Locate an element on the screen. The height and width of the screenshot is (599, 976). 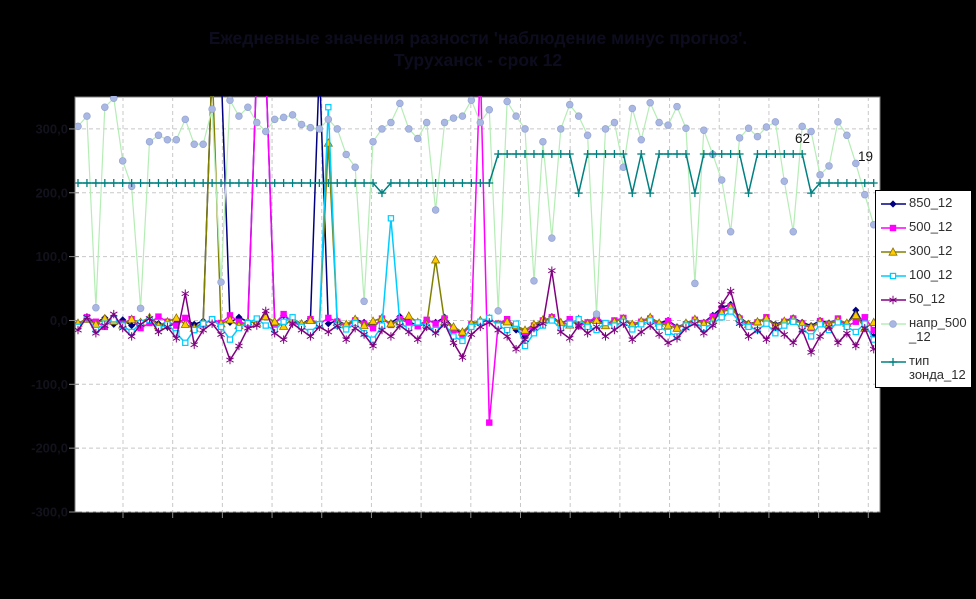
legend-label: 500_12 is located at coordinates (931, 226).